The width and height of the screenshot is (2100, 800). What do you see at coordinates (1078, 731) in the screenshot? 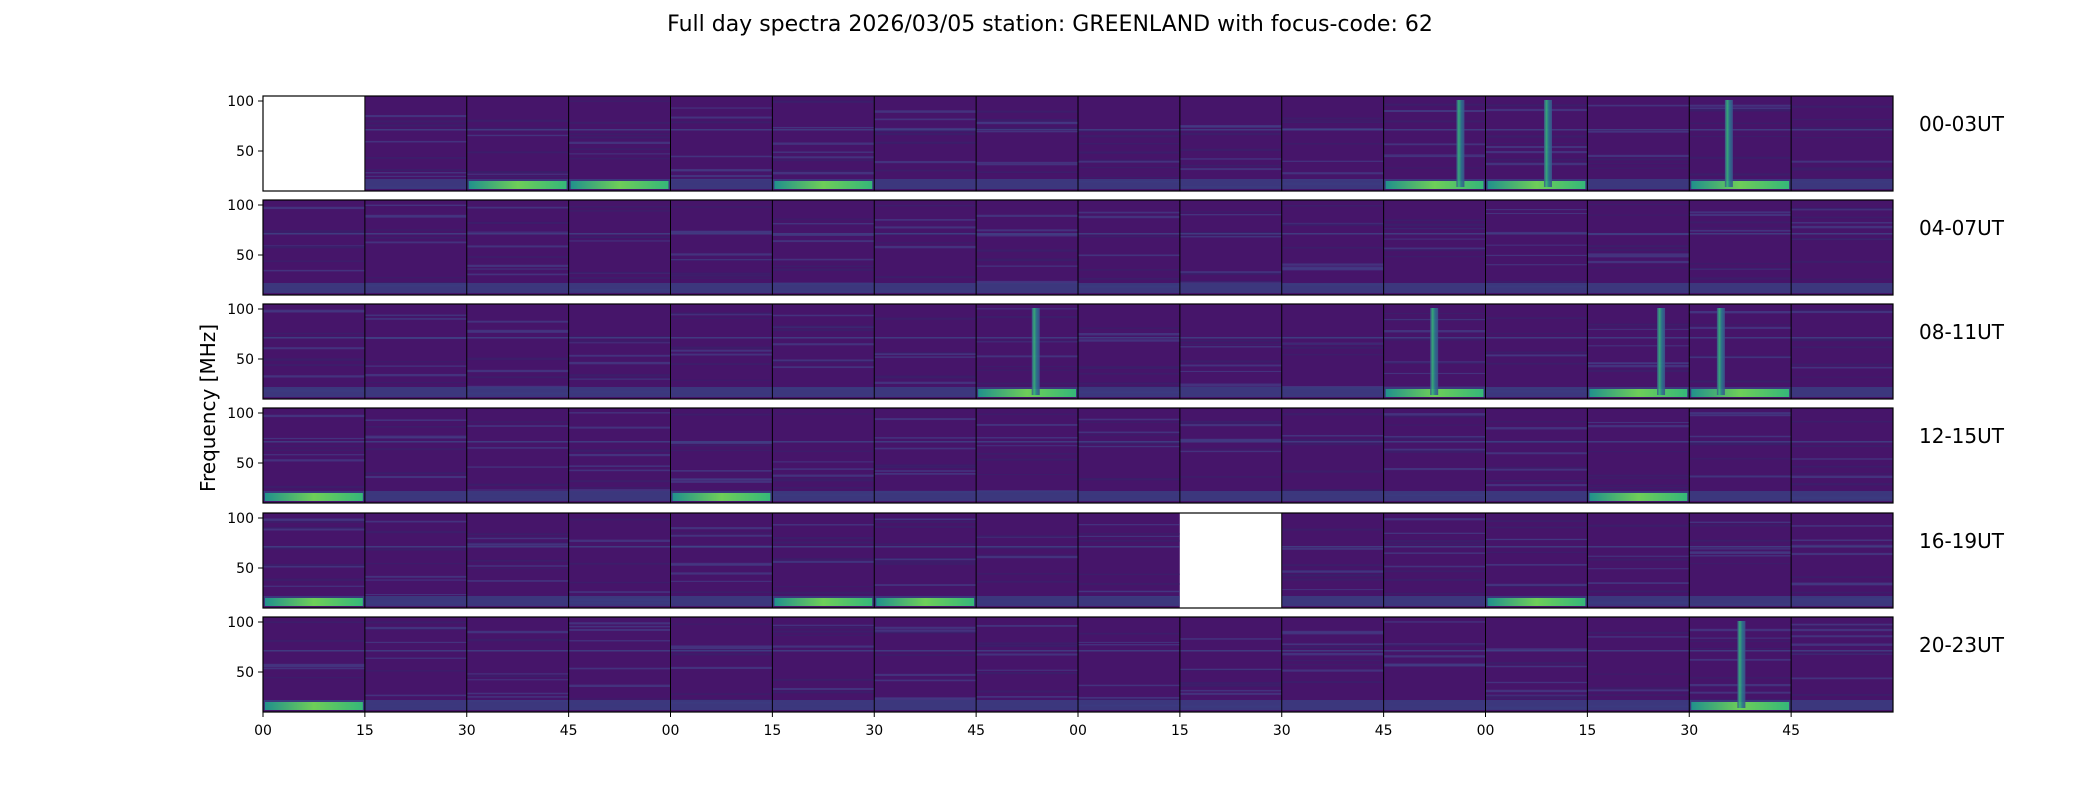
I see `x-tick-label: 00` at bounding box center [1078, 731].